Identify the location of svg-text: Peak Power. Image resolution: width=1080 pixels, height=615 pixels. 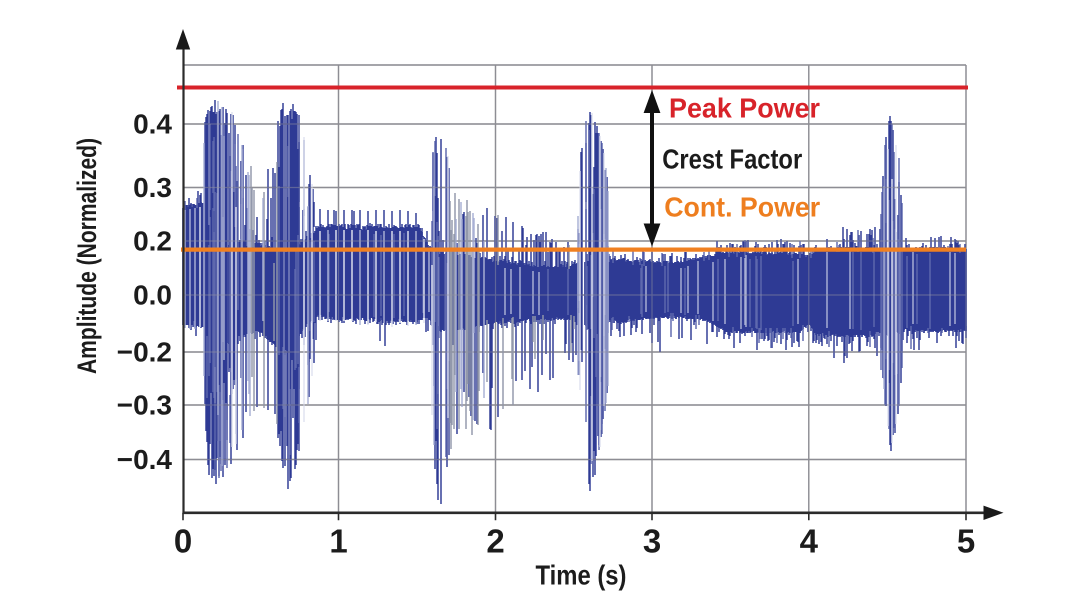
(744, 108).